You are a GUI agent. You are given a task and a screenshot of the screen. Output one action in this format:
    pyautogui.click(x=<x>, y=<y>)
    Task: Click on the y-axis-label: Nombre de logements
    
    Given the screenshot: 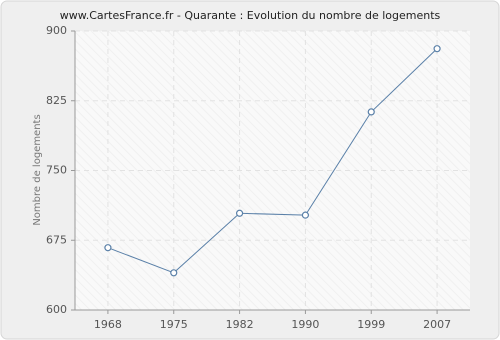 What is the action you would take?
    pyautogui.click(x=37, y=169)
    